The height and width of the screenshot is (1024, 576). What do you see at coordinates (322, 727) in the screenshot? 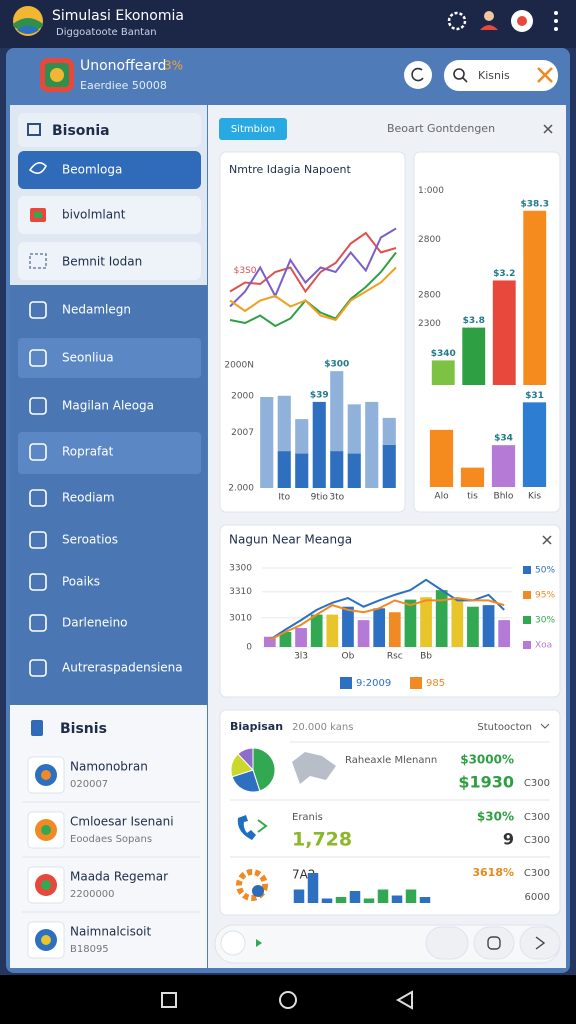
I see `summary-count: 20.000 kans` at bounding box center [322, 727].